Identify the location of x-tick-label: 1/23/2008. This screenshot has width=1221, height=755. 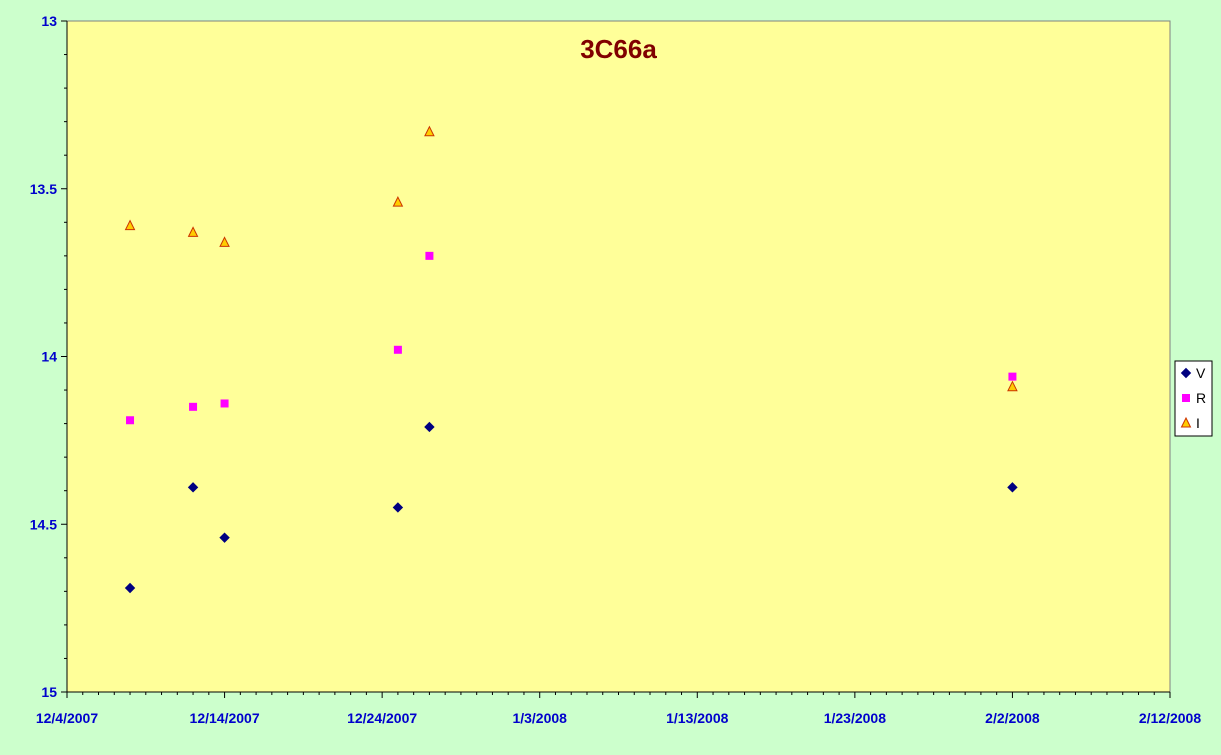
(855, 718).